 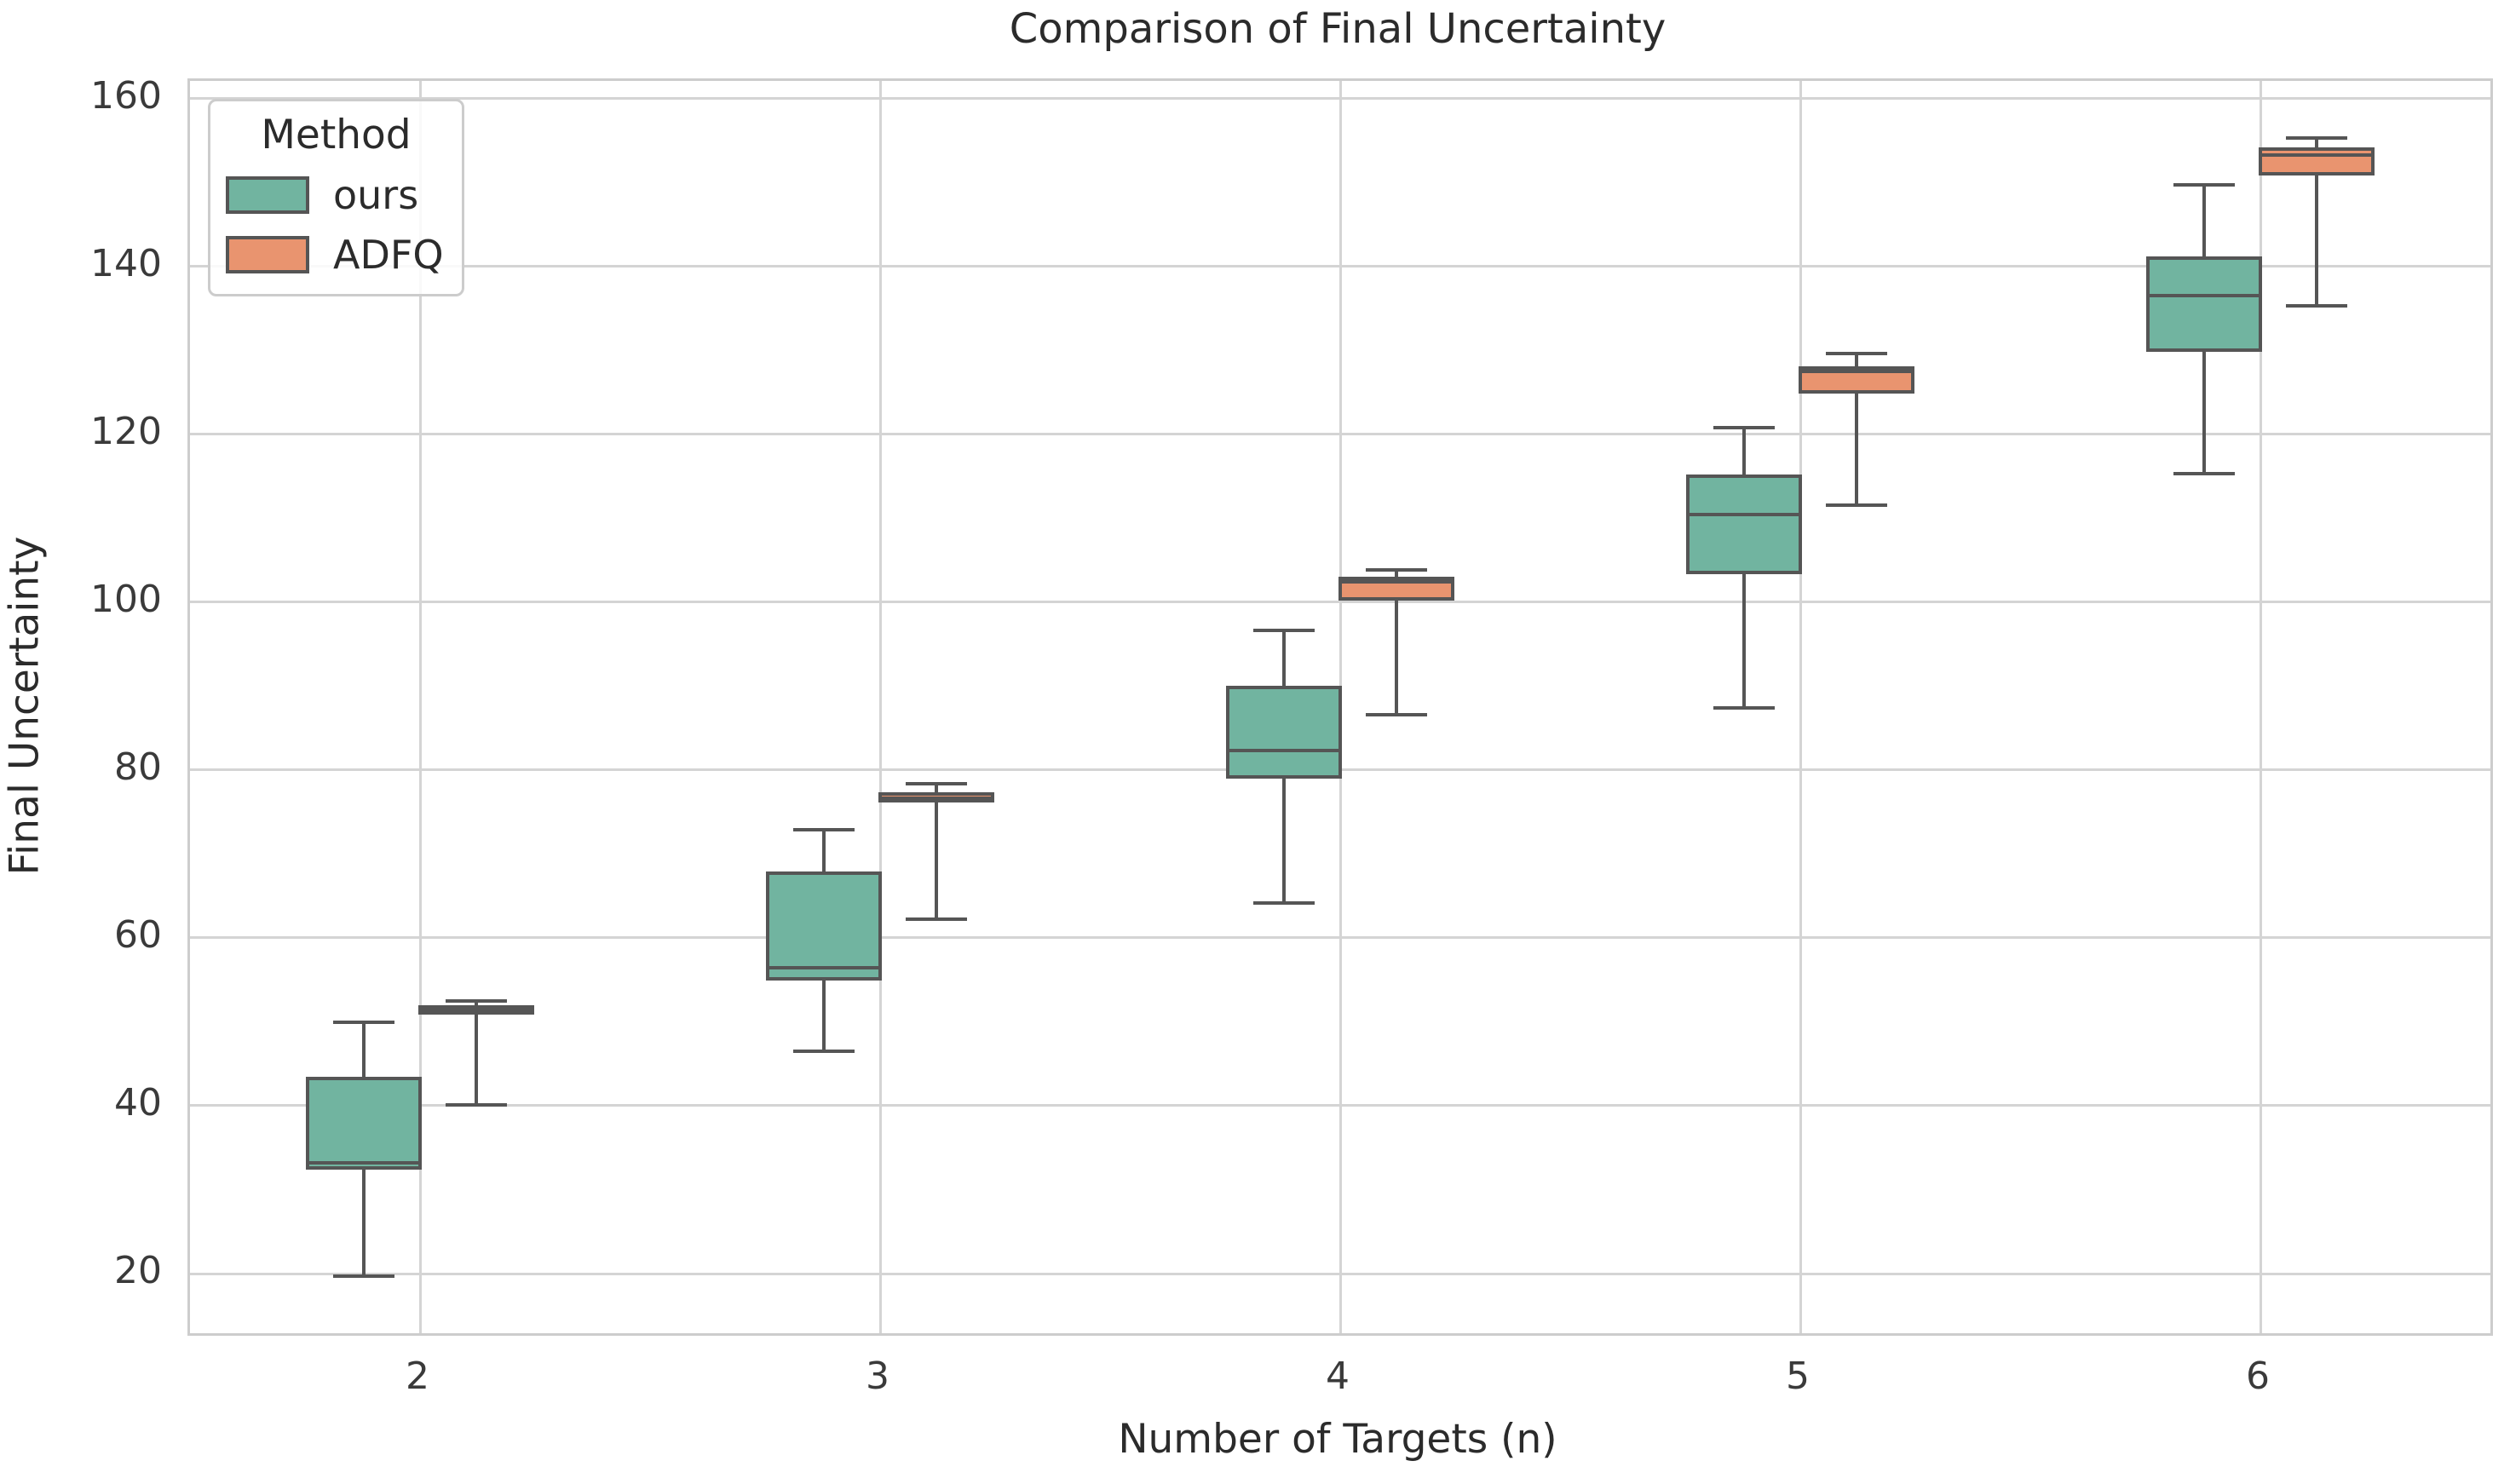 I want to click on box-ours-n5-median, so click(x=1744, y=515).